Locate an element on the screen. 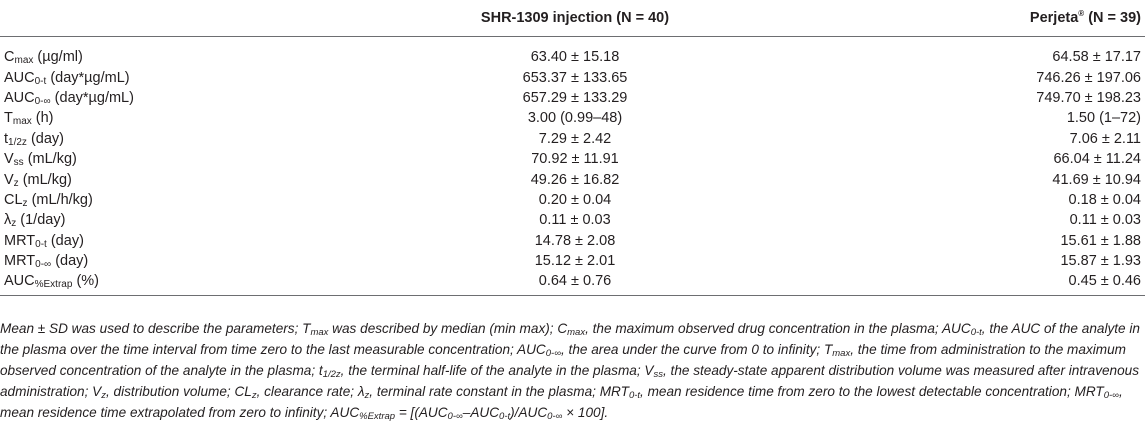  parameter-unit: (1/day) is located at coordinates (41, 220).